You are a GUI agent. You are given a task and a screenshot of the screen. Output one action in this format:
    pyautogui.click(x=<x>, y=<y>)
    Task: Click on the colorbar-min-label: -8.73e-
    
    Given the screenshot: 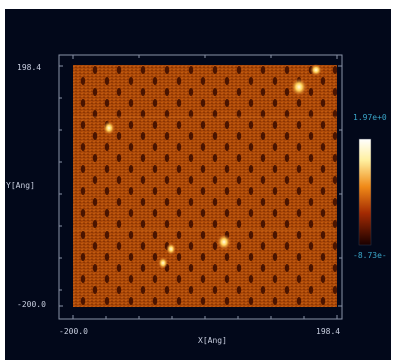 What is the action you would take?
    pyautogui.click(x=370, y=255)
    